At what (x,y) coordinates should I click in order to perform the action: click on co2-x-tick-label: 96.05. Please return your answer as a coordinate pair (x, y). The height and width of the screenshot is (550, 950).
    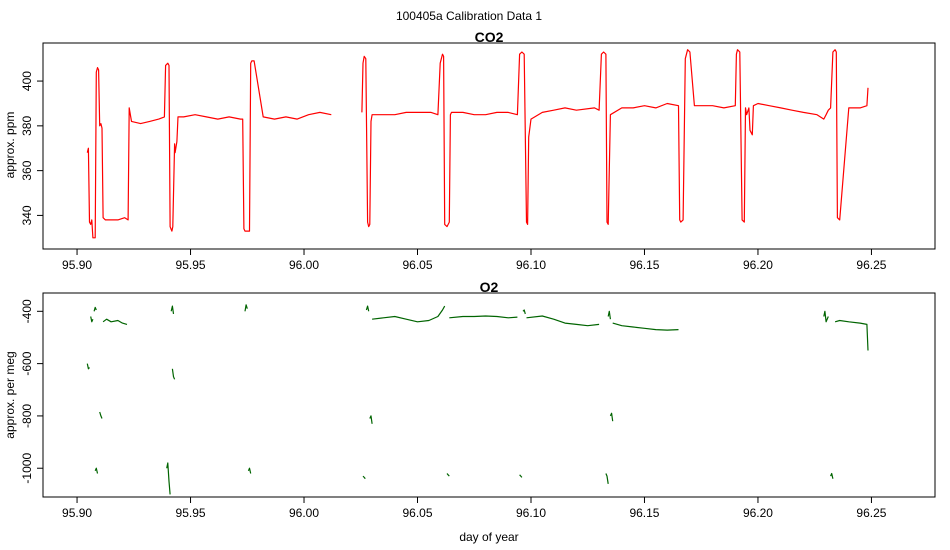
    Looking at the image, I should click on (417, 265).